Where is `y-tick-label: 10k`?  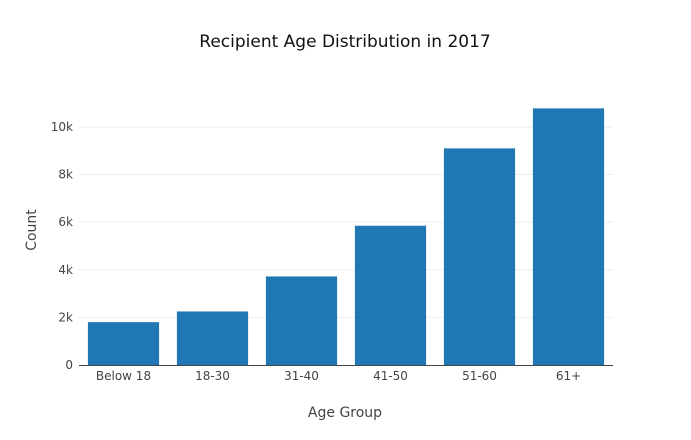 y-tick-label: 10k is located at coordinates (62, 127).